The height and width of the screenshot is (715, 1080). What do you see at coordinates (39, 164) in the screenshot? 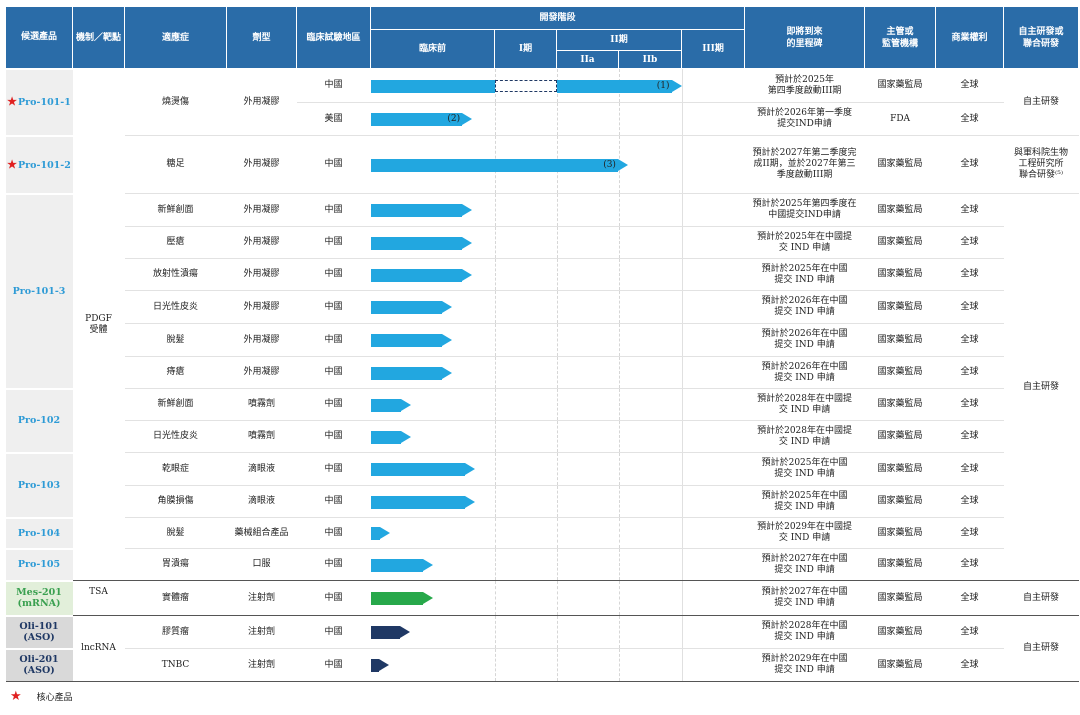
I see `product-name: ★Pro-101-2` at bounding box center [39, 164].